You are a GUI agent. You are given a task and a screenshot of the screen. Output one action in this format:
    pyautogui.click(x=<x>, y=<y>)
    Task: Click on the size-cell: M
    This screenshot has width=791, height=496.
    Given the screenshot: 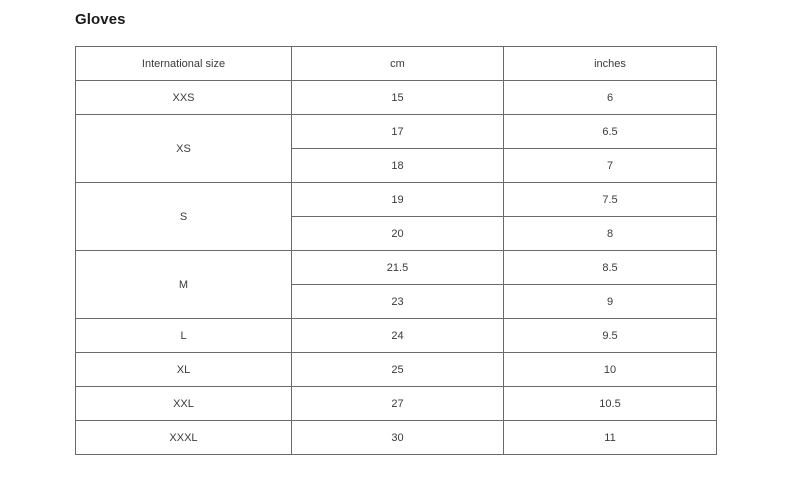 What is the action you would take?
    pyautogui.click(x=183, y=284)
    